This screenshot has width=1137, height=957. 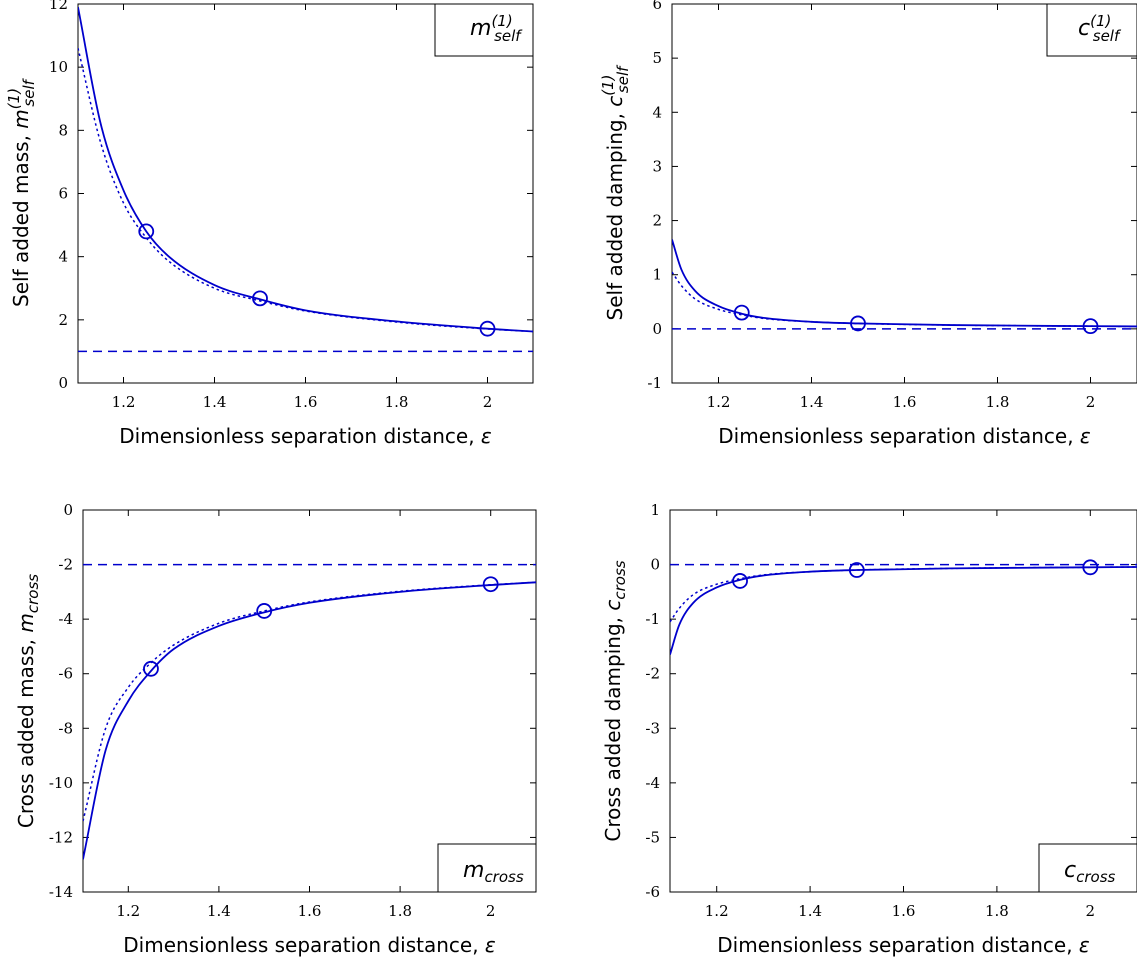 I want to click on legend-label: ccross, so click(x=1090, y=872).